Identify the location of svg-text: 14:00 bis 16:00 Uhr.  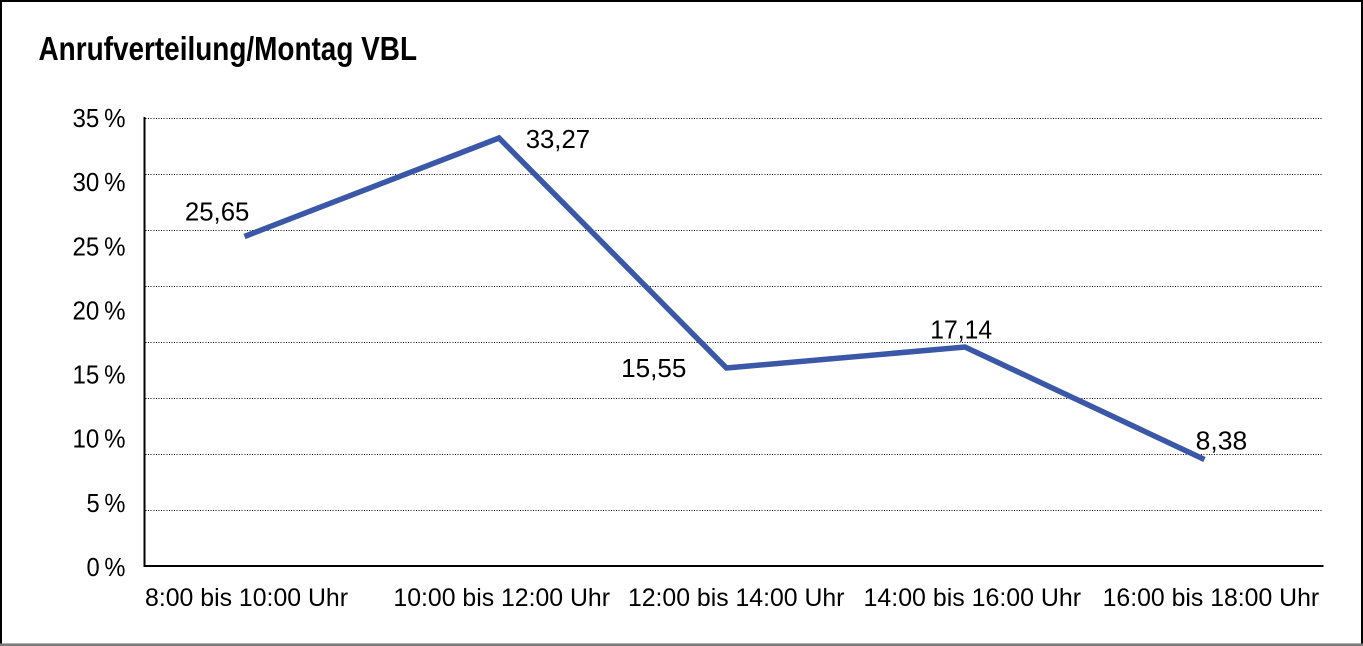
(973, 598).